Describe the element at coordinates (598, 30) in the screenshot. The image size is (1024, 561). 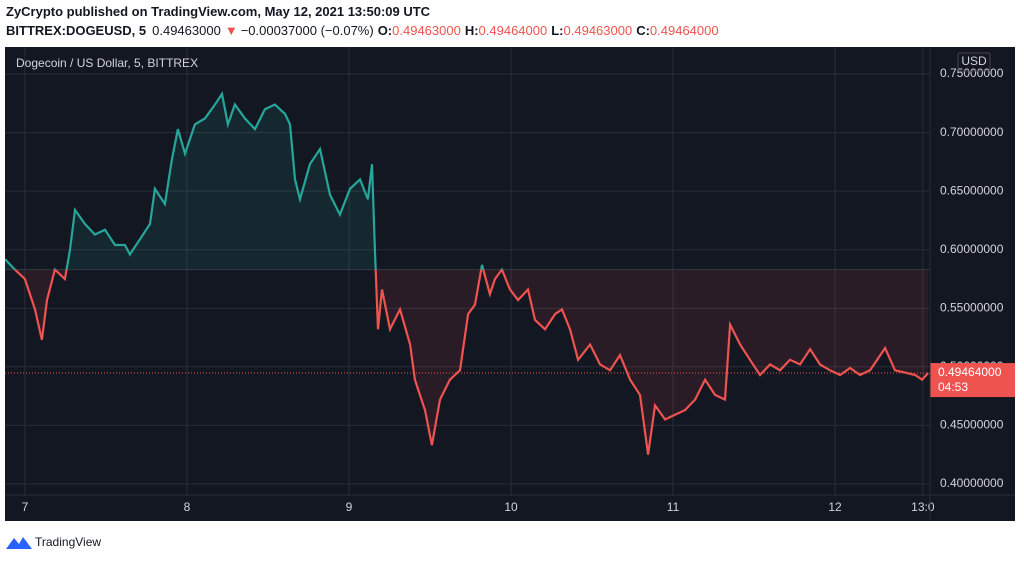
I see `low: 0.49463000` at that location.